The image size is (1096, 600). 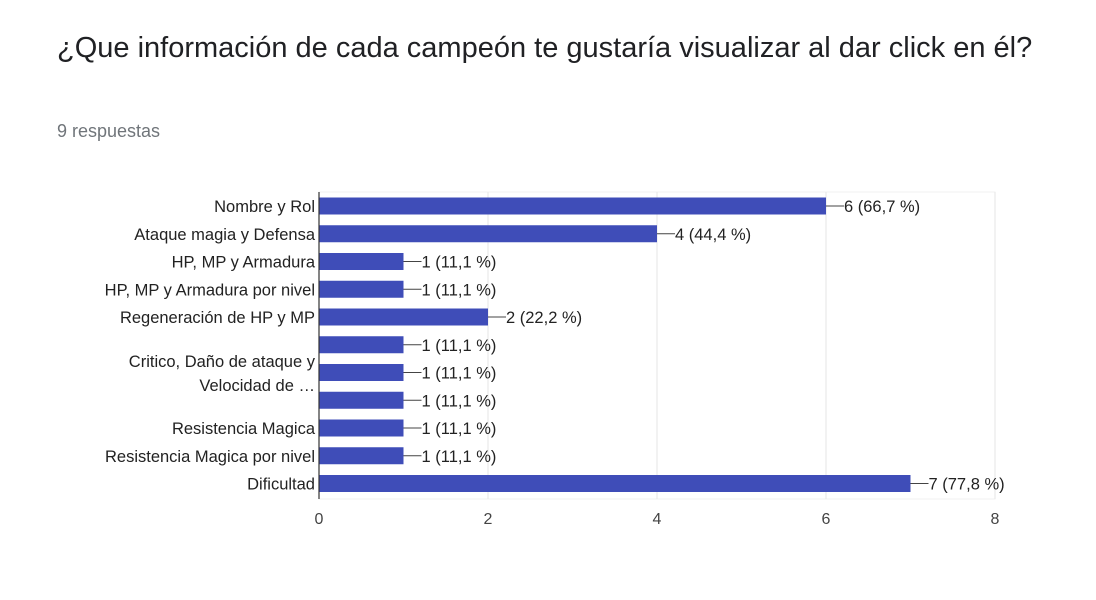 What do you see at coordinates (713, 235) in the screenshot?
I see `value-label: 4 (44,4 %)` at bounding box center [713, 235].